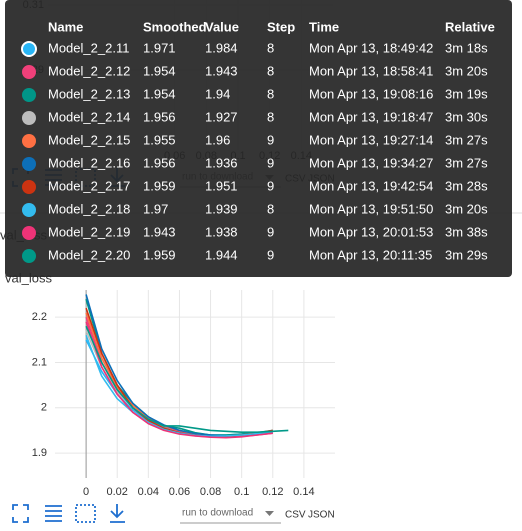 This screenshot has height=531, width=522. Describe the element at coordinates (117, 492) in the screenshot. I see `x-tick-label: 0.02` at that location.